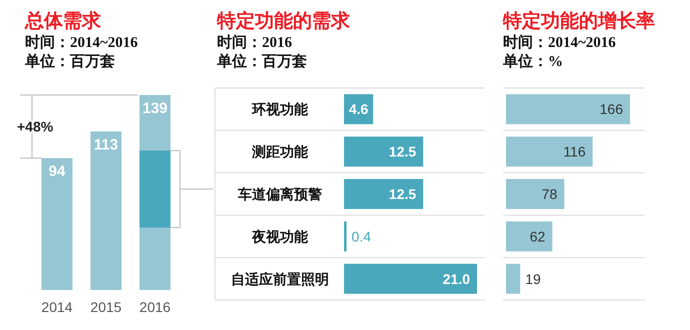 This screenshot has height=330, width=690. I want to click on data-label: 139, so click(155, 108).